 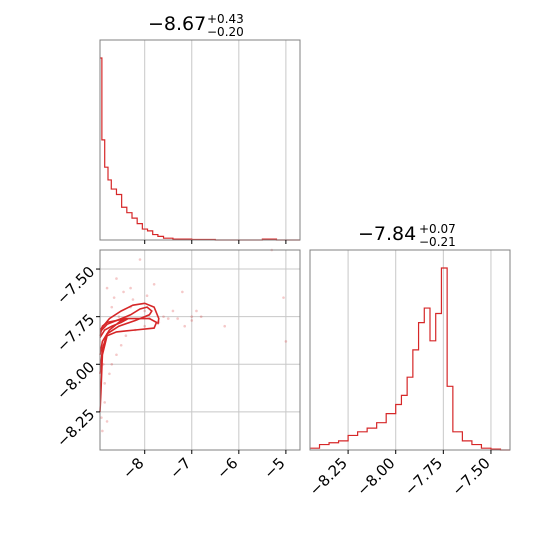 What do you see at coordinates (400, 474) in the screenshot?
I see `hist2-ticks: −8.25 −8.00 −7.75 −7.50` at bounding box center [400, 474].